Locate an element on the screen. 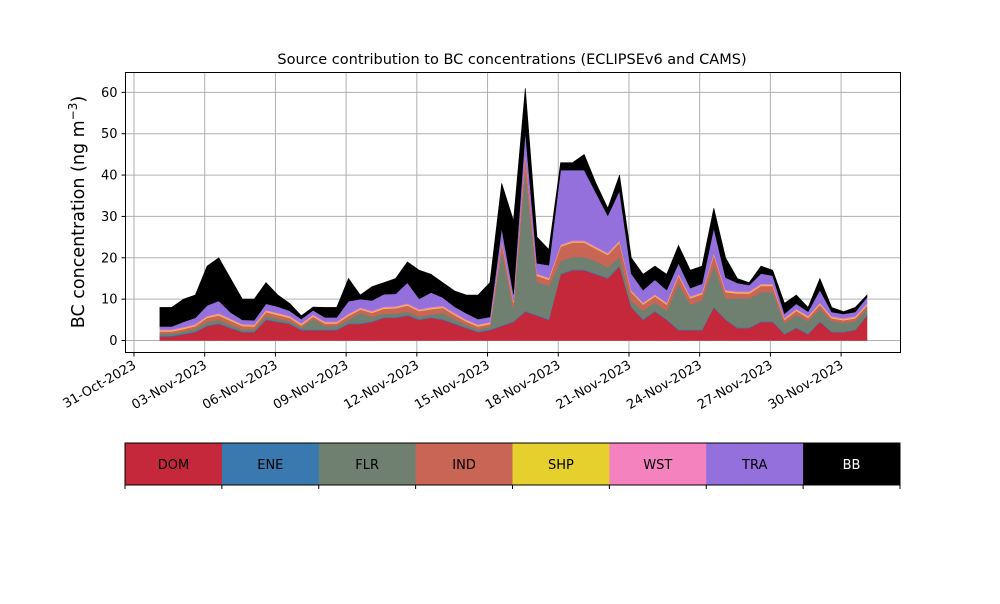  y-axis-label: BC concentration (ng m−3) is located at coordinates (77, 212).